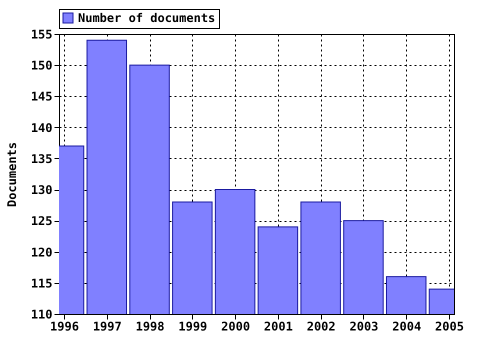 The image size is (480, 350). Describe the element at coordinates (449, 327) in the screenshot. I see `x-tick-label: 2005` at that location.